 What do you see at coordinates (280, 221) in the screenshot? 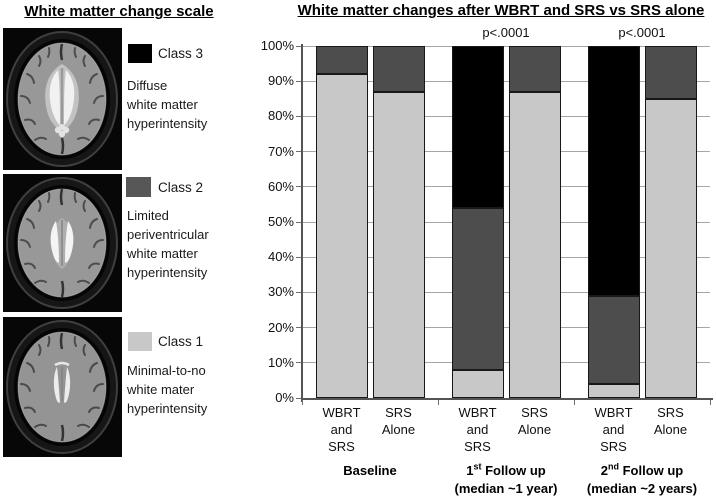
I see `y-axis-tick-label: 50%` at bounding box center [280, 221].